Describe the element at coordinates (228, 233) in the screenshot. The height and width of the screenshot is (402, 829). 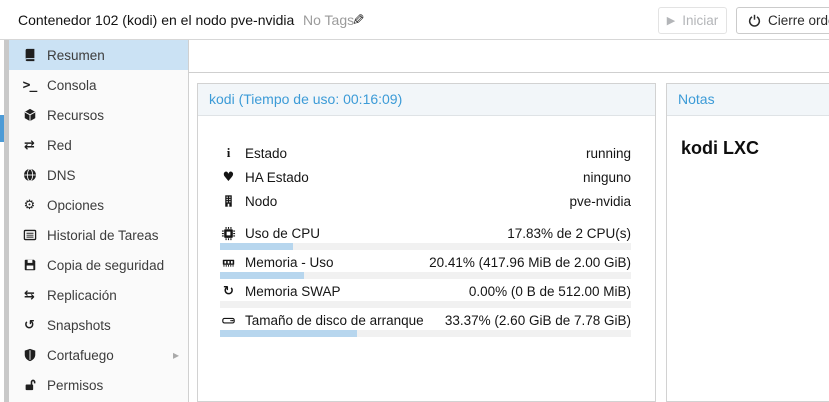
I see `cpu-icon` at that location.